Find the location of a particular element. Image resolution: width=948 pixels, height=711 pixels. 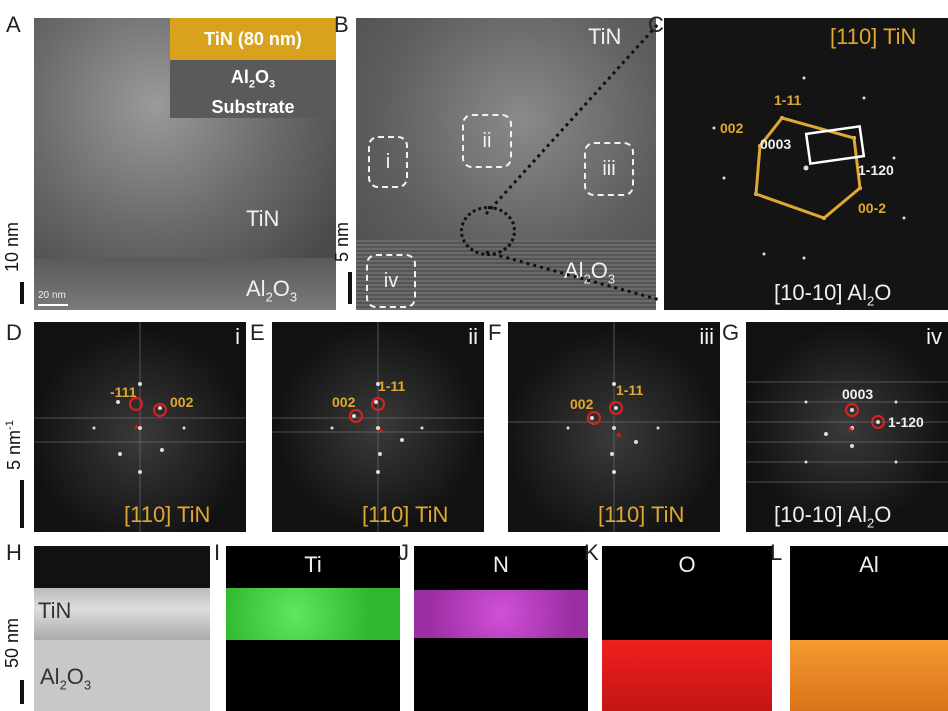

corner-label-e: ii is located at coordinates (473, 336).